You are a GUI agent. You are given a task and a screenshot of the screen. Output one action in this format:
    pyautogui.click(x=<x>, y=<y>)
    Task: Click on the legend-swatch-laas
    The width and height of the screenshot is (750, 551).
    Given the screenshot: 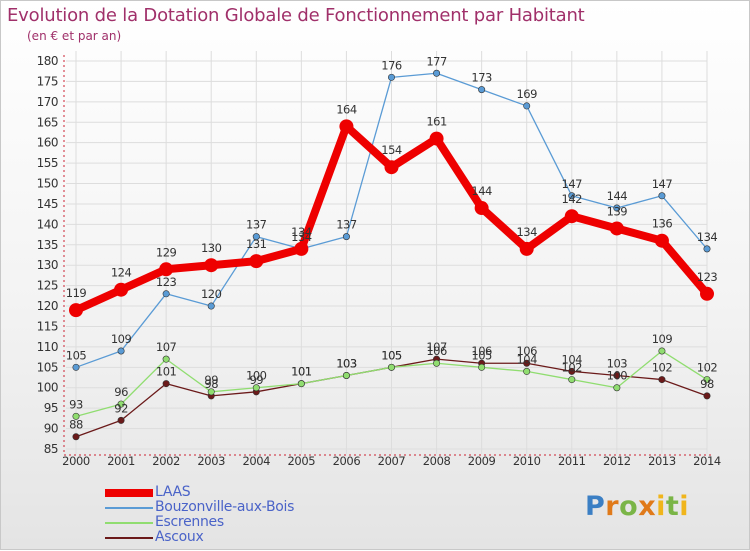 What is the action you would take?
    pyautogui.click(x=129, y=493)
    